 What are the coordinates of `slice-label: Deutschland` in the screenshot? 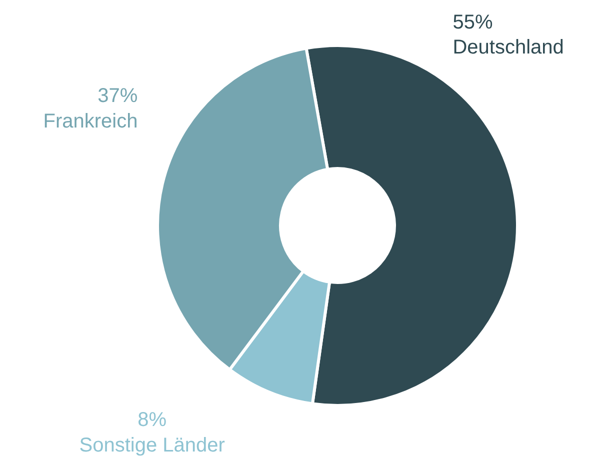 It's located at (508, 47).